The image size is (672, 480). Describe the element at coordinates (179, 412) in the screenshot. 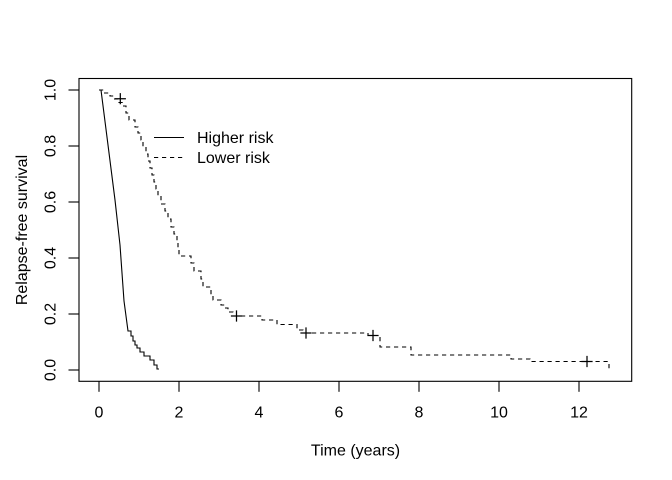

I see `svg-text: 2` at that location.